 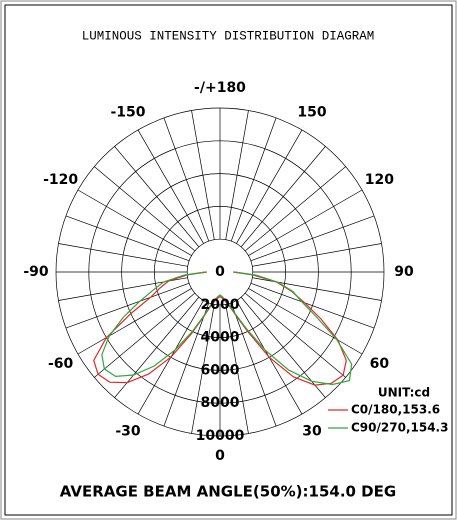 What do you see at coordinates (60, 180) in the screenshot?
I see `theta-tick-label: -120` at bounding box center [60, 180].